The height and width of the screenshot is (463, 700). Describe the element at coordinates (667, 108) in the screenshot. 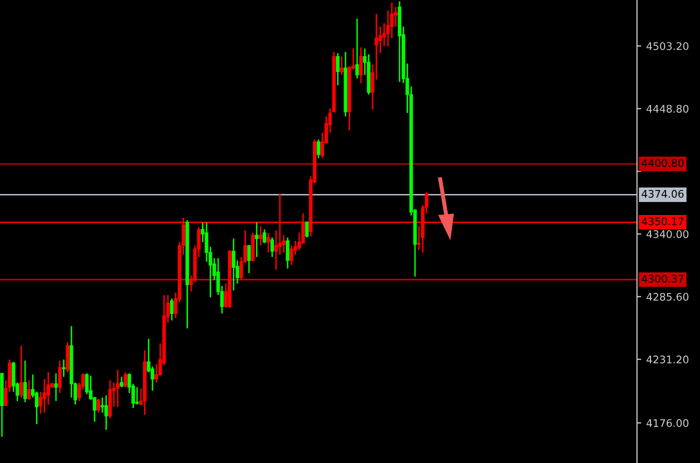

I see `y-tick-label: 4448.80` at that location.